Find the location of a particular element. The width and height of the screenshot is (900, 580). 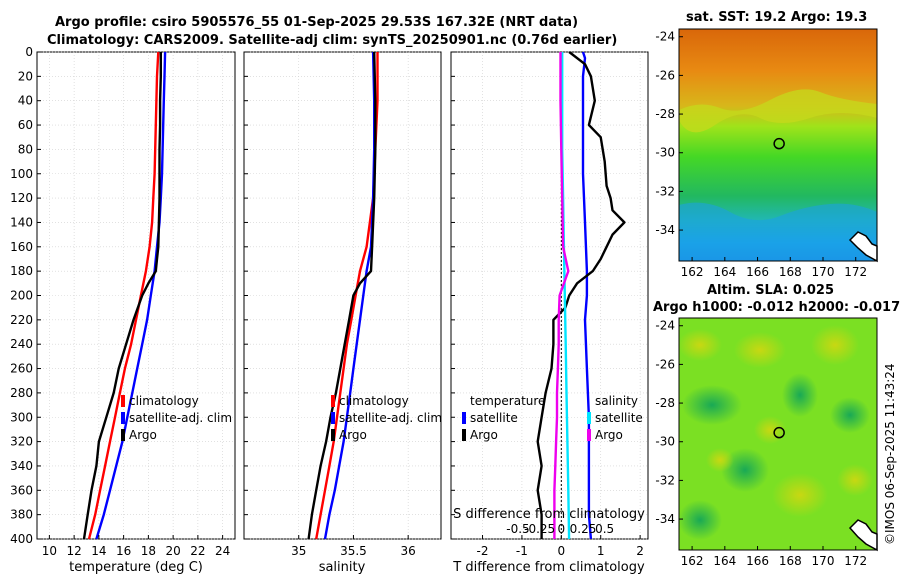

difference-series is located at coordinates (581, 295).